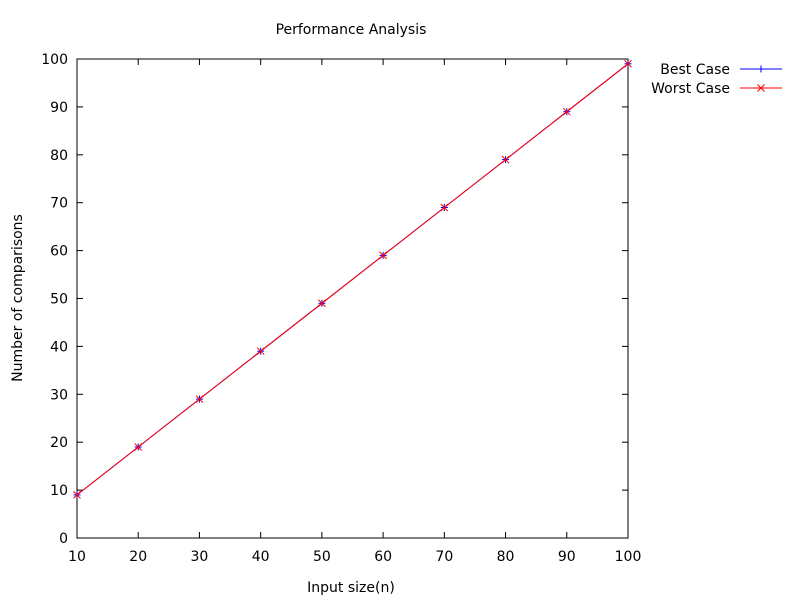  I want to click on y-axis-label: Number of comparisons, so click(18, 298).